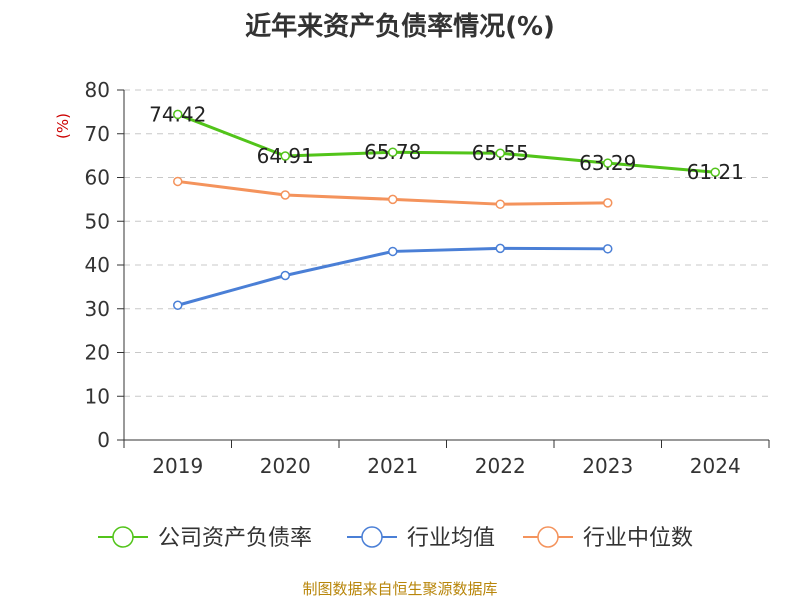 The height and width of the screenshot is (600, 800). Describe the element at coordinates (103, 440) in the screenshot. I see `y-tick-label: 0` at that location.